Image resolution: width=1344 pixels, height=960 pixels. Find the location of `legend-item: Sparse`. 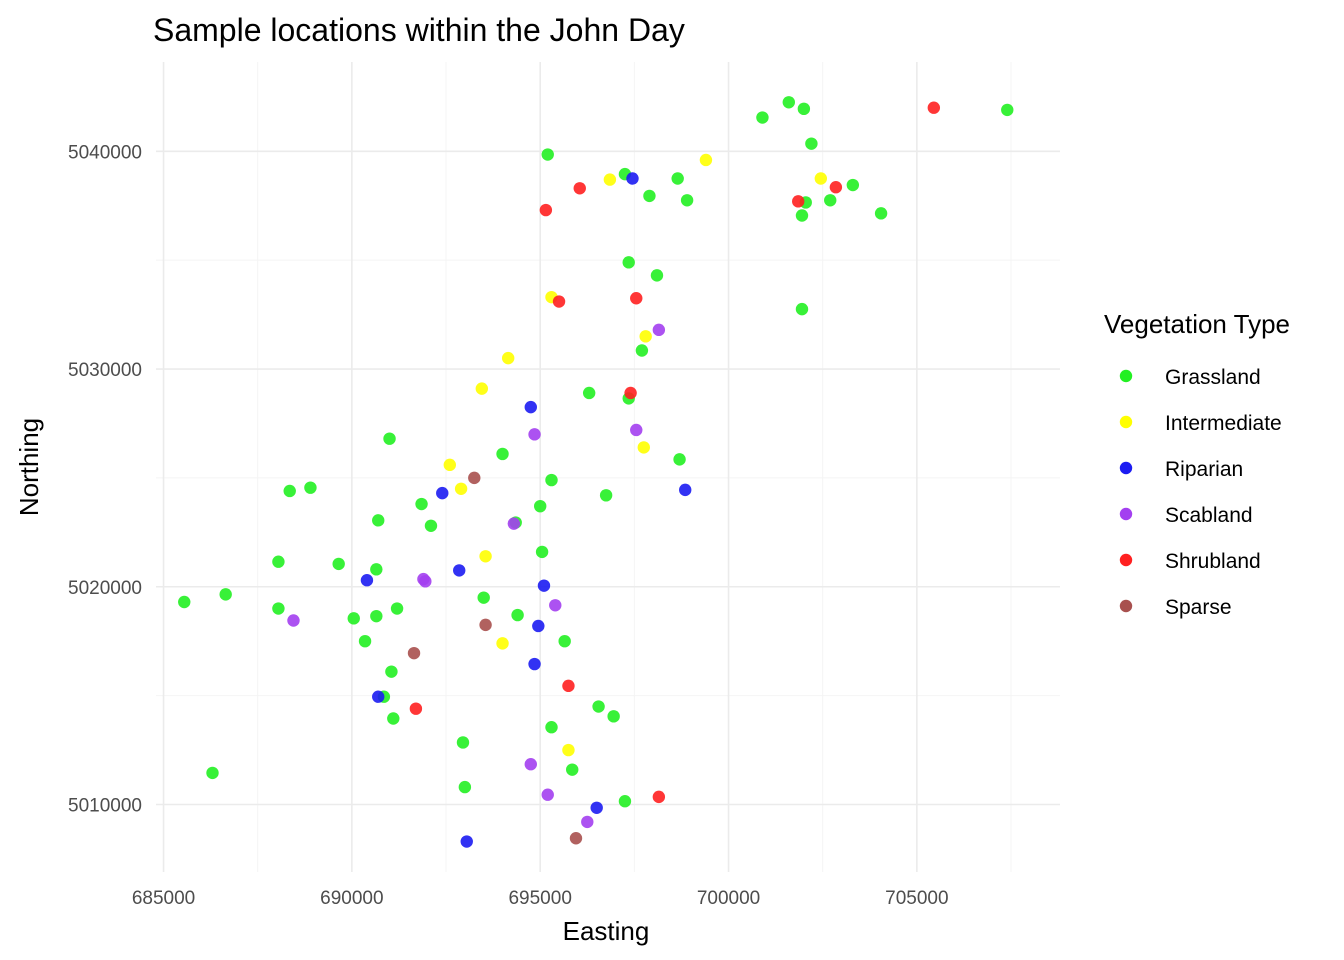

legend-item: Sparse is located at coordinates (1175, 607).